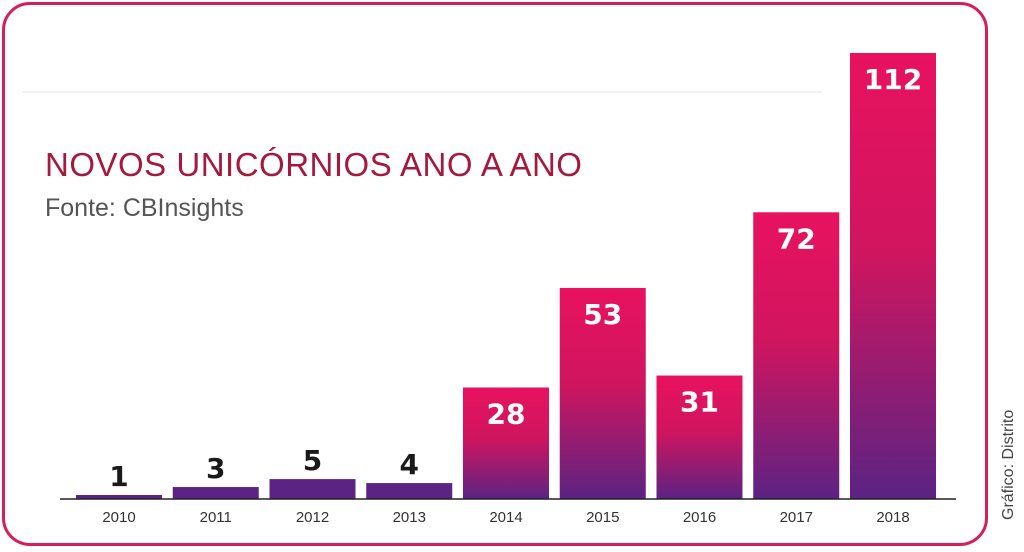 The height and width of the screenshot is (552, 1024). Describe the element at coordinates (506, 414) in the screenshot. I see `value-label-2014: 28` at that location.